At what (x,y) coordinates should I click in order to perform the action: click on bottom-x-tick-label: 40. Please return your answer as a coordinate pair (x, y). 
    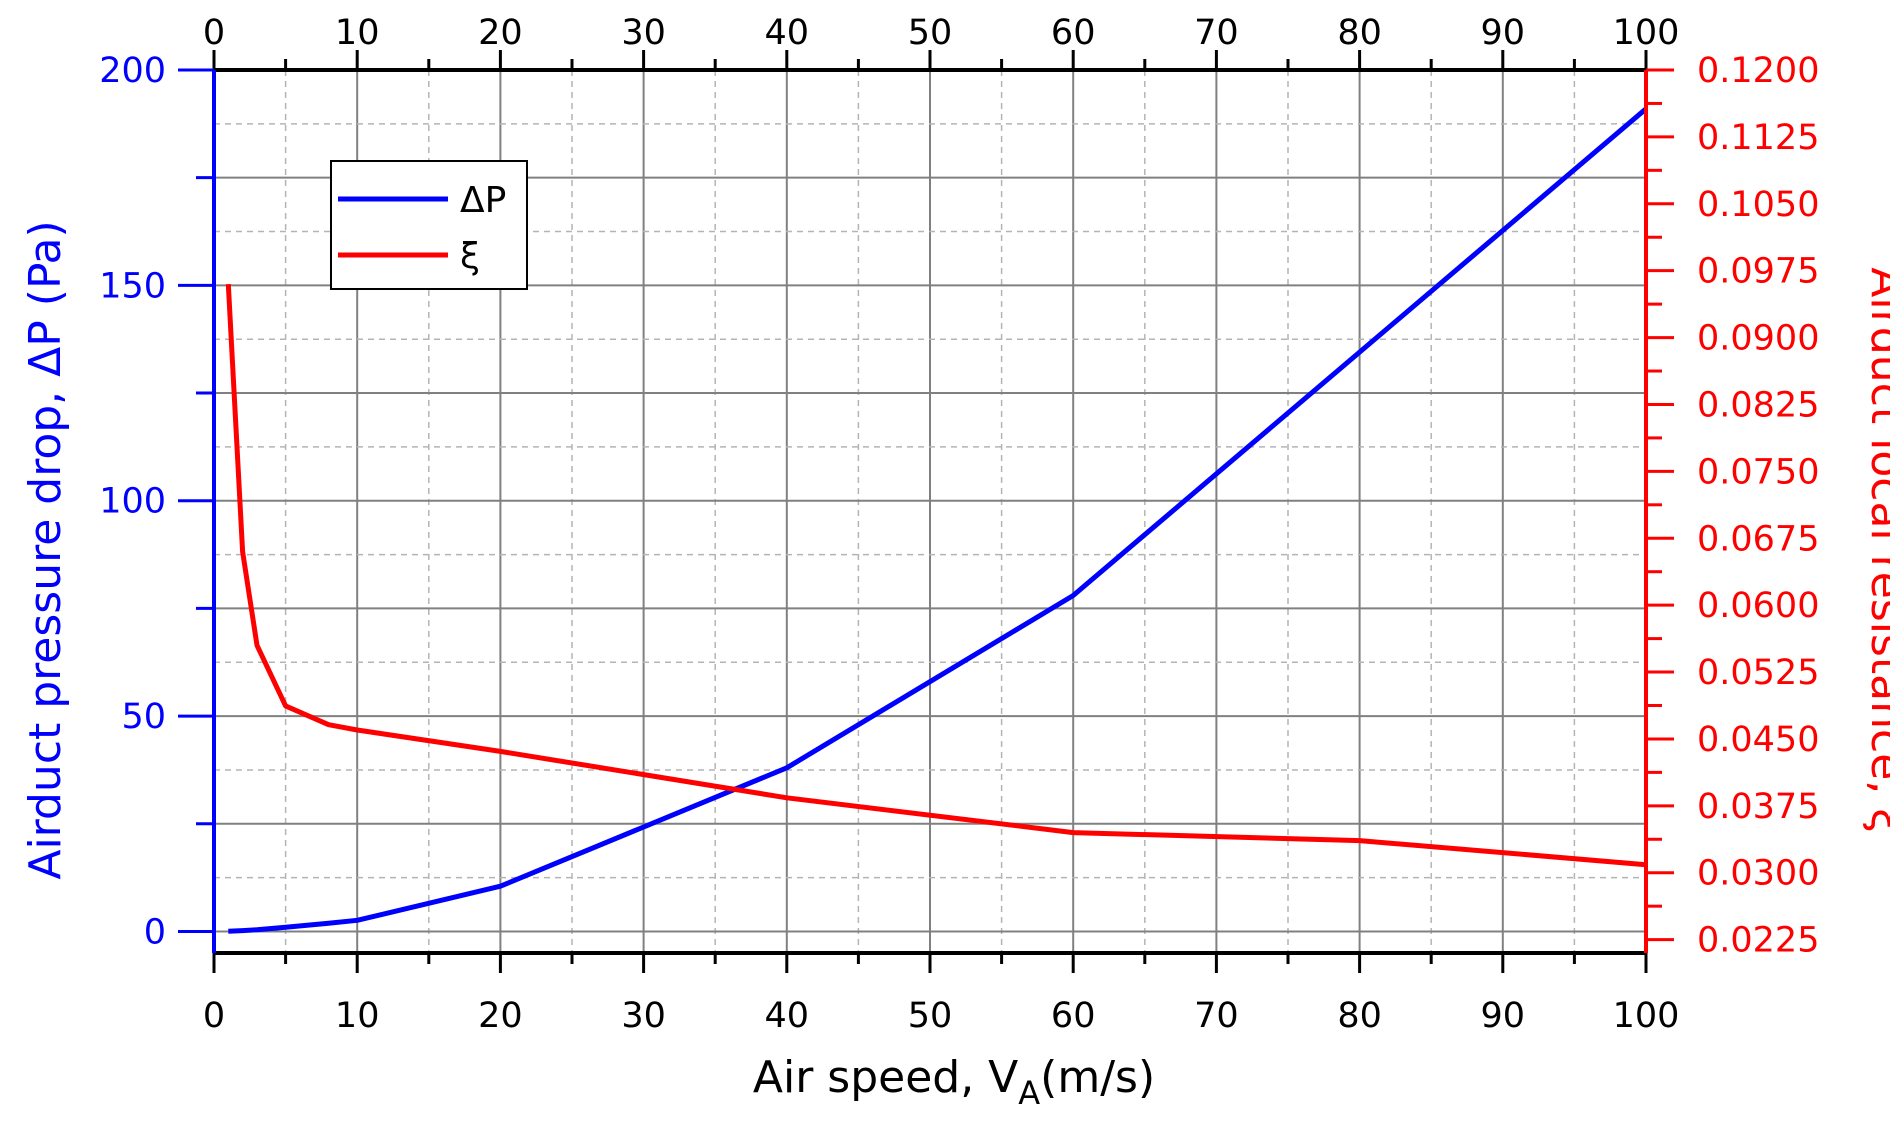
    Looking at the image, I should click on (787, 1016).